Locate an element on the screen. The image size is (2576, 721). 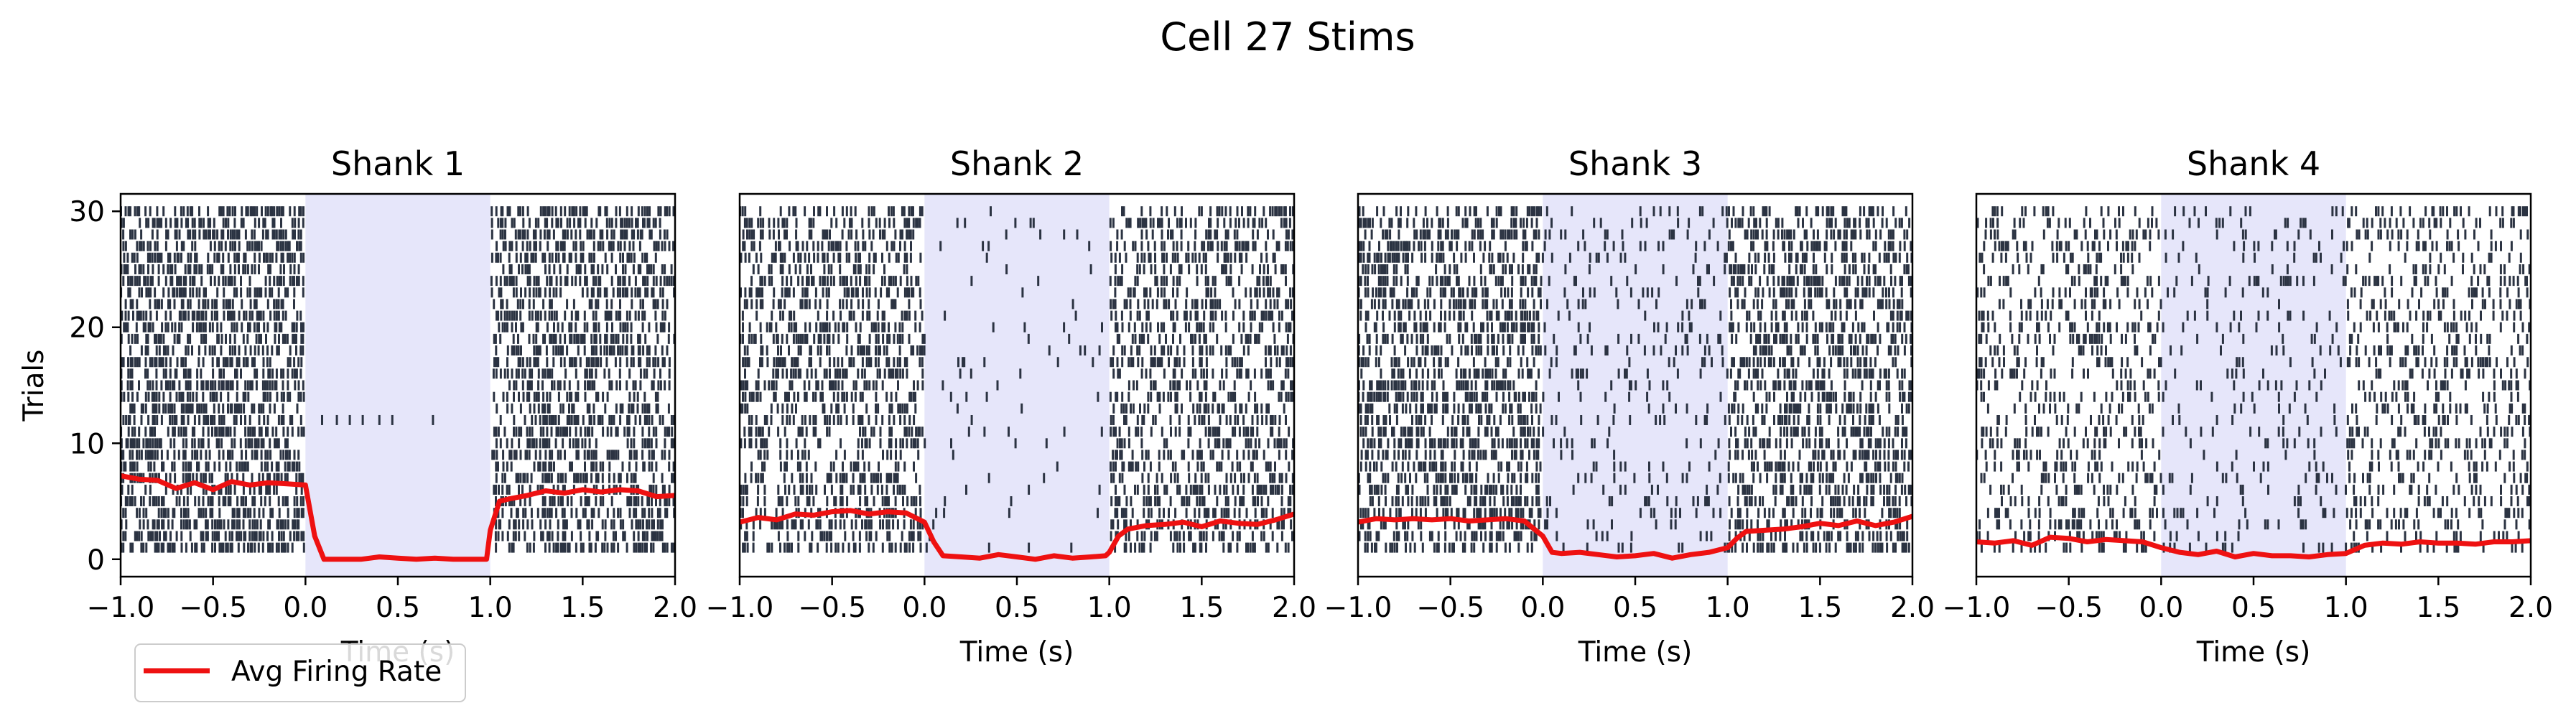
y-tick-label: 0 is located at coordinates (96, 560).